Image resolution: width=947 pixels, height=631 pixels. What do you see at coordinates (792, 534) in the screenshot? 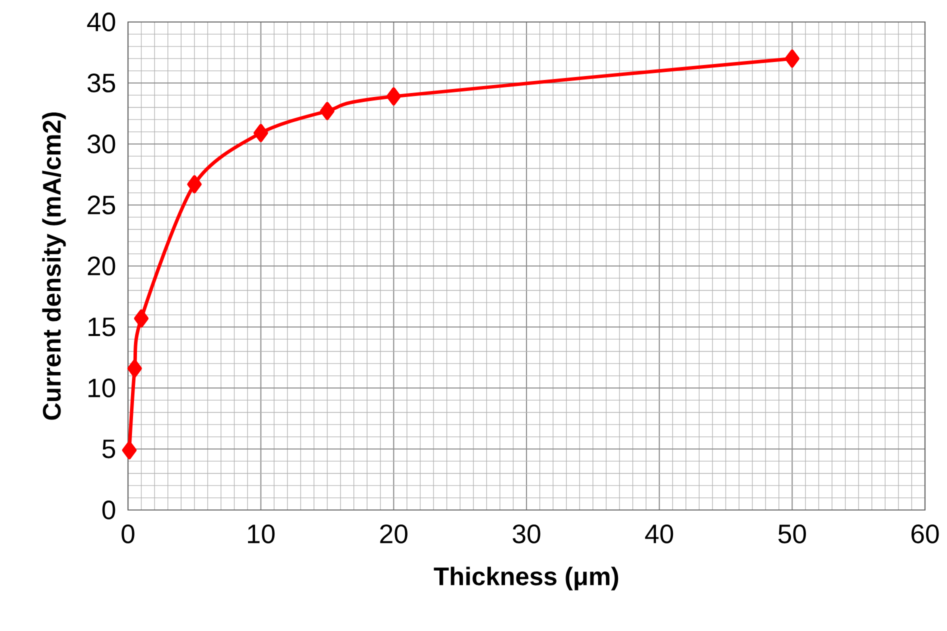
I see `x-tick-label: 50` at bounding box center [792, 534].